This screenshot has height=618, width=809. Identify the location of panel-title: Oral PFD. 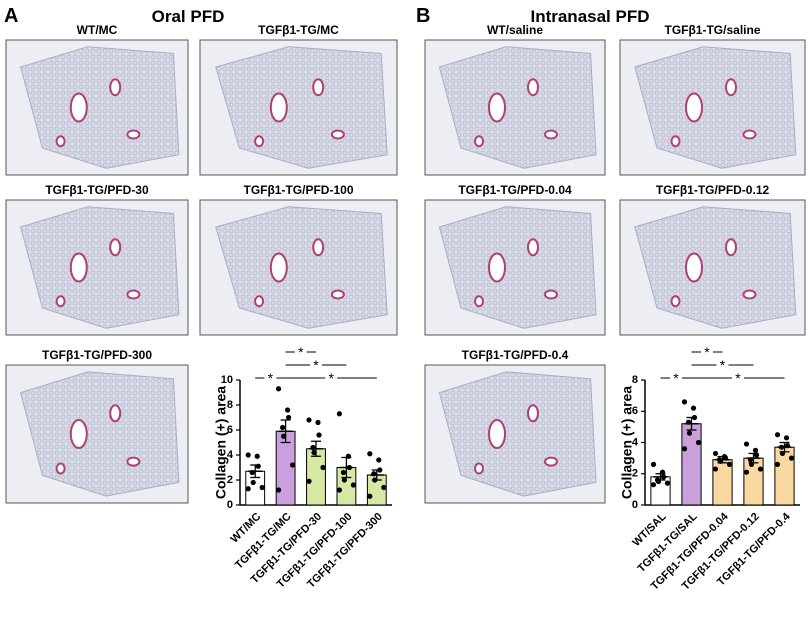
(188, 16).